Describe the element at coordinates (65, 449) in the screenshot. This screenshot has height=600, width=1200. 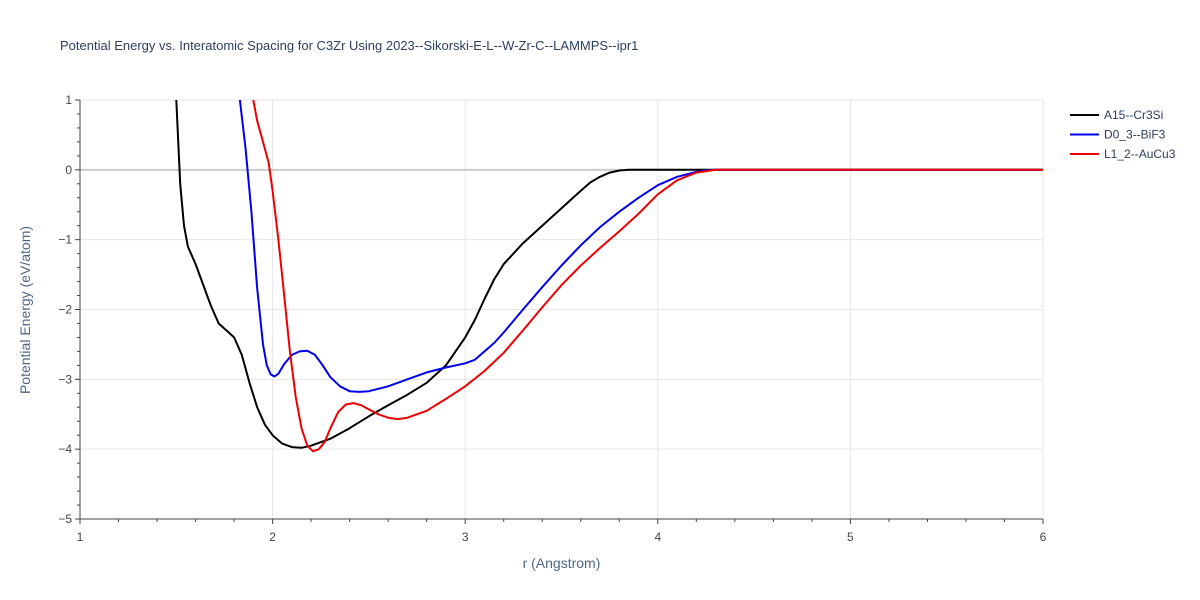
I see `y-tick-label: −4` at that location.